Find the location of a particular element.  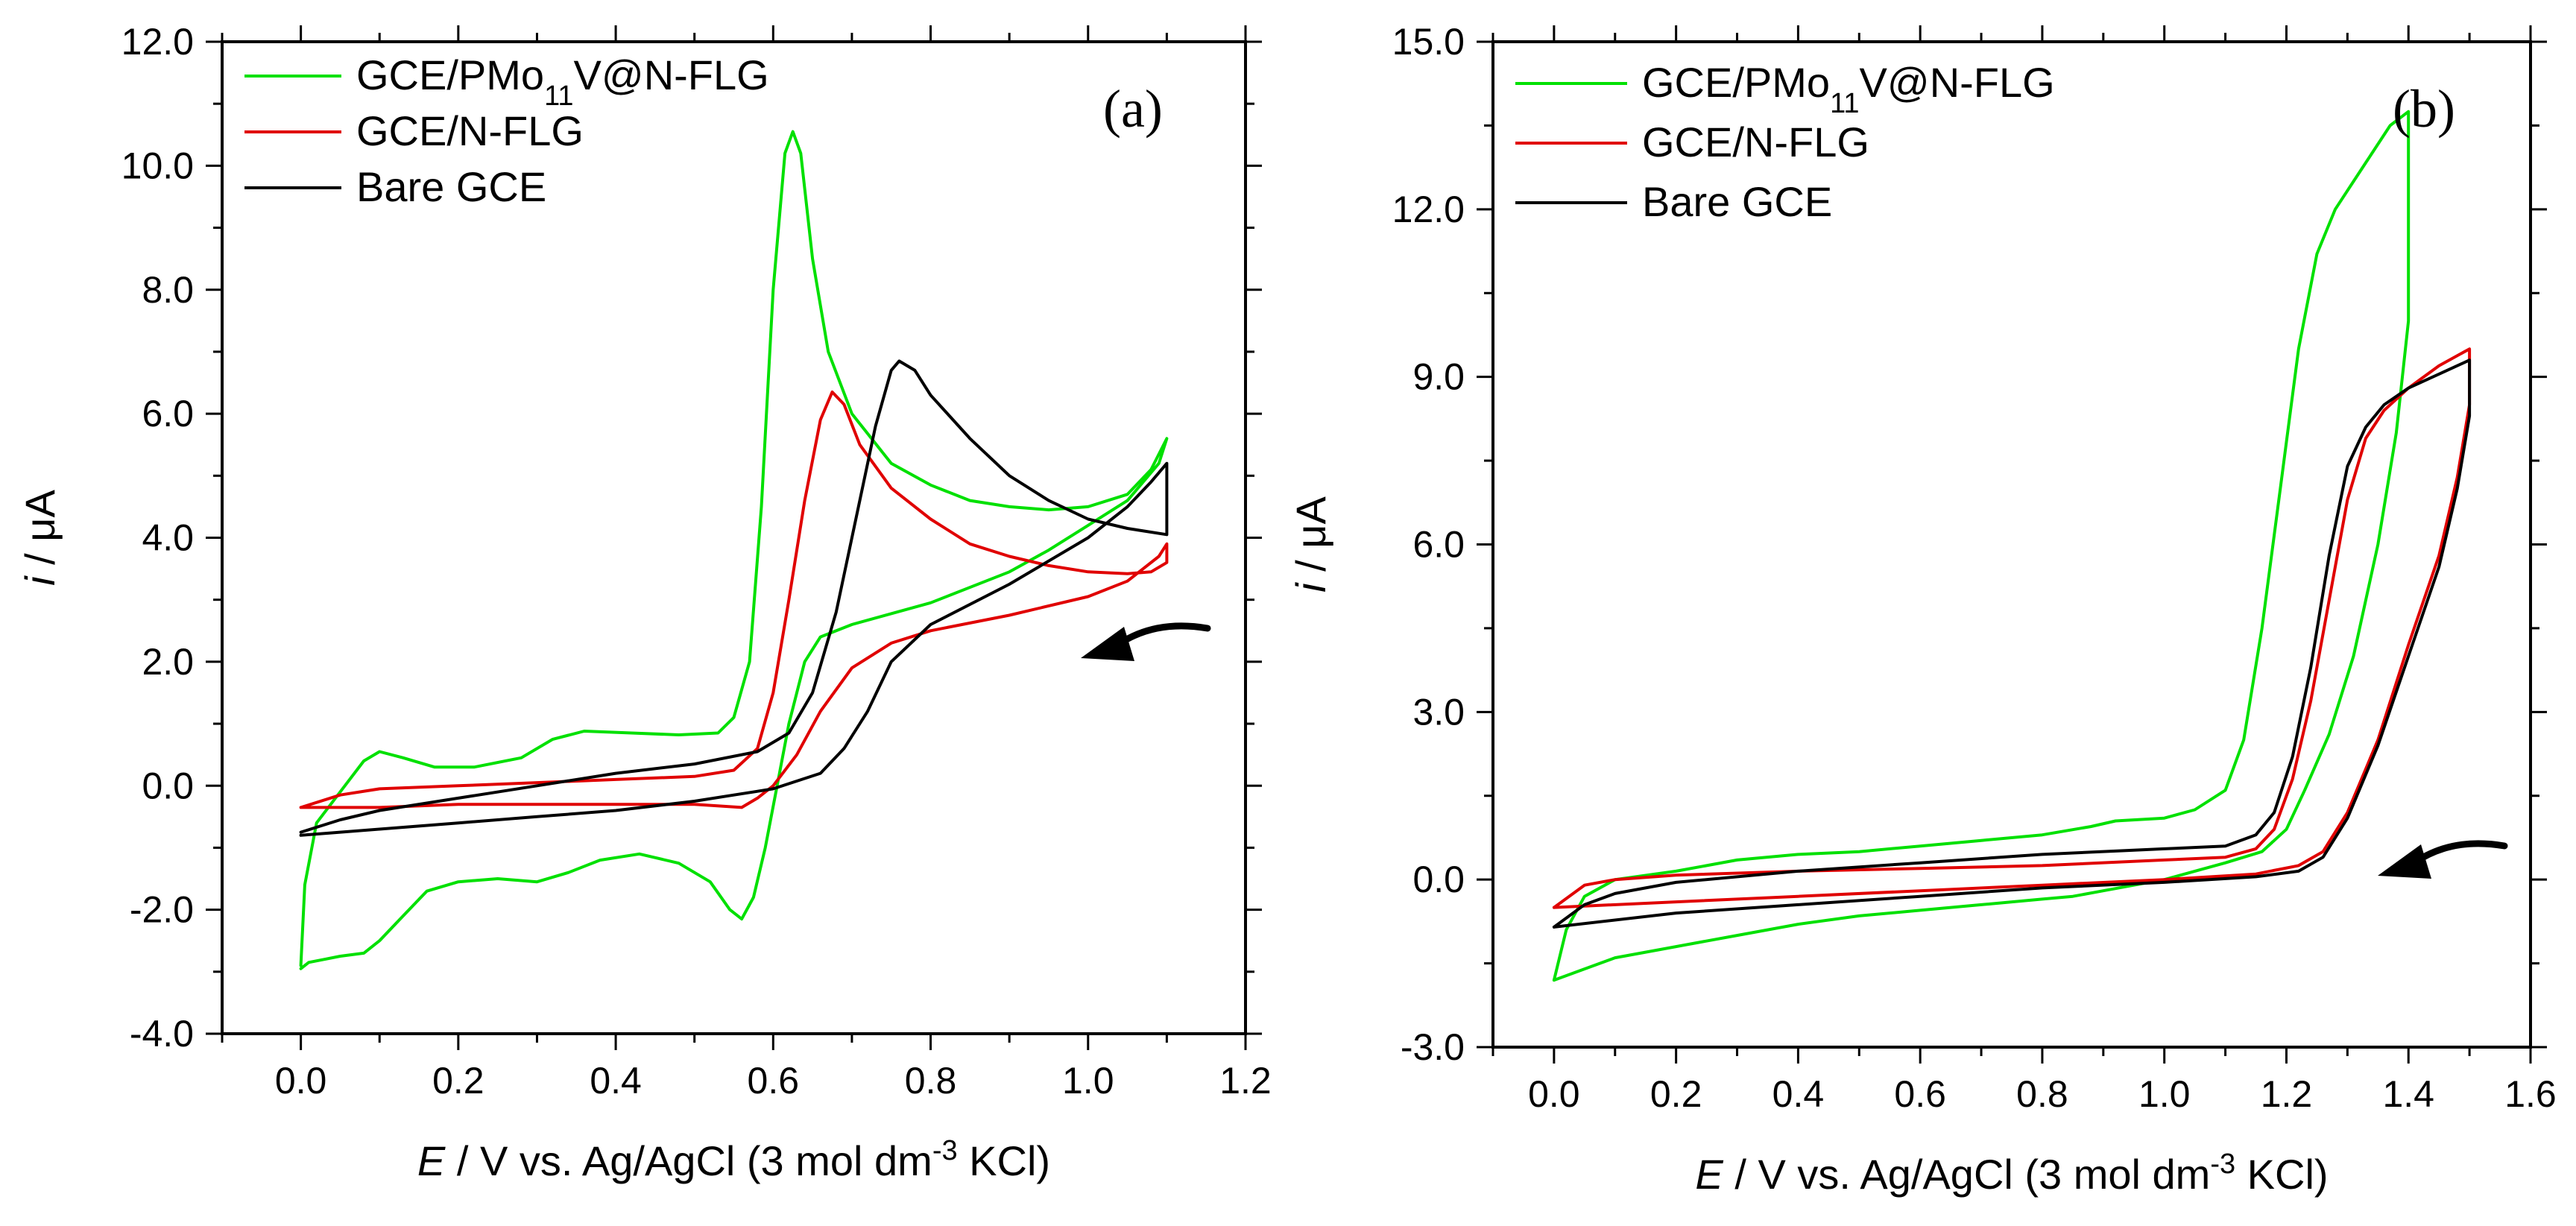

y-tick-label: 9.0 is located at coordinates (1438, 377).